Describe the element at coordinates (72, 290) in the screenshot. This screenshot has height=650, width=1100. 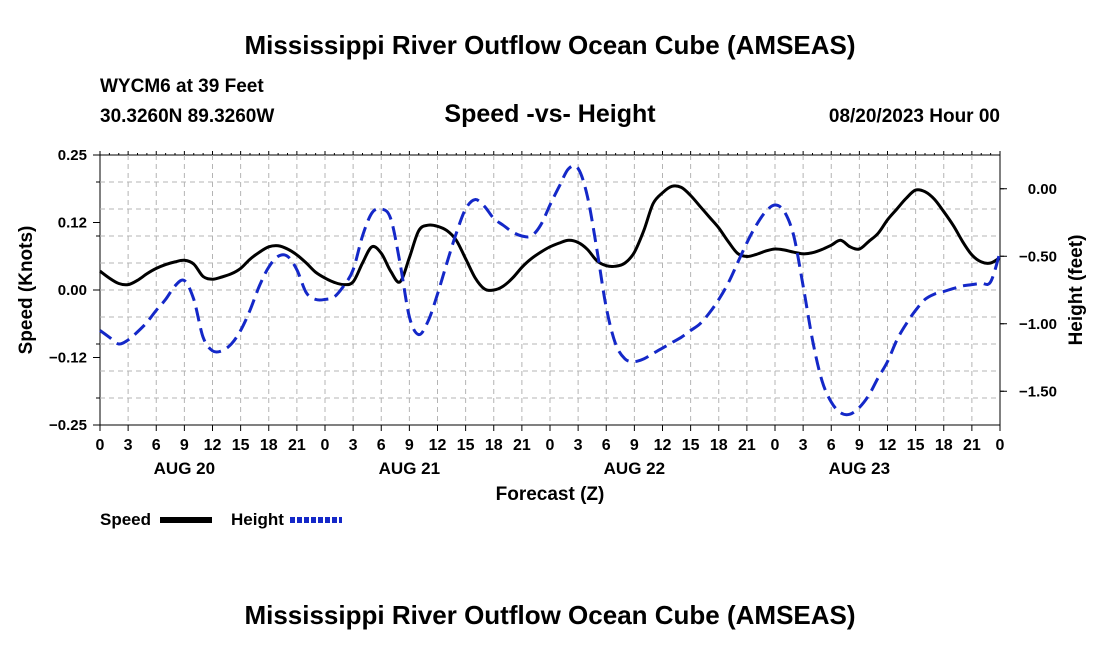
I see `y-left-tick-label: 0.00` at that location.